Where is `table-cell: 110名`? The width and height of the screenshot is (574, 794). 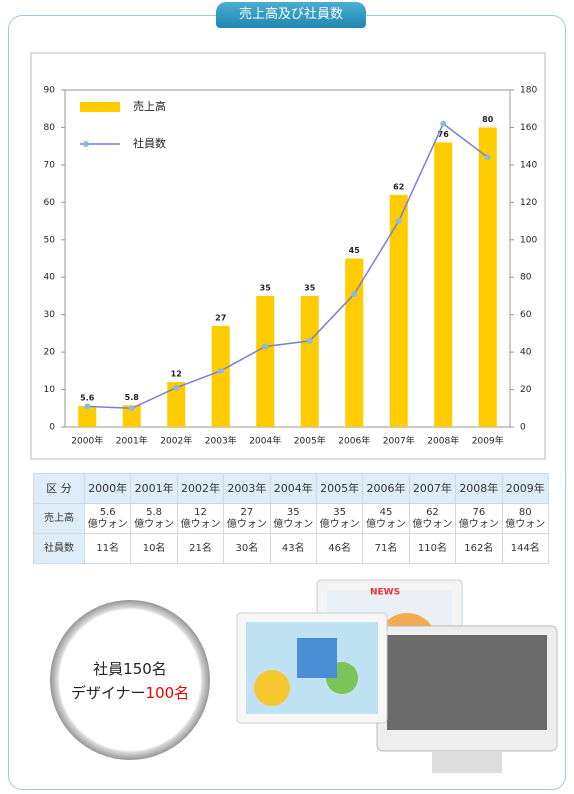
table-cell: 110名 is located at coordinates (432, 548).